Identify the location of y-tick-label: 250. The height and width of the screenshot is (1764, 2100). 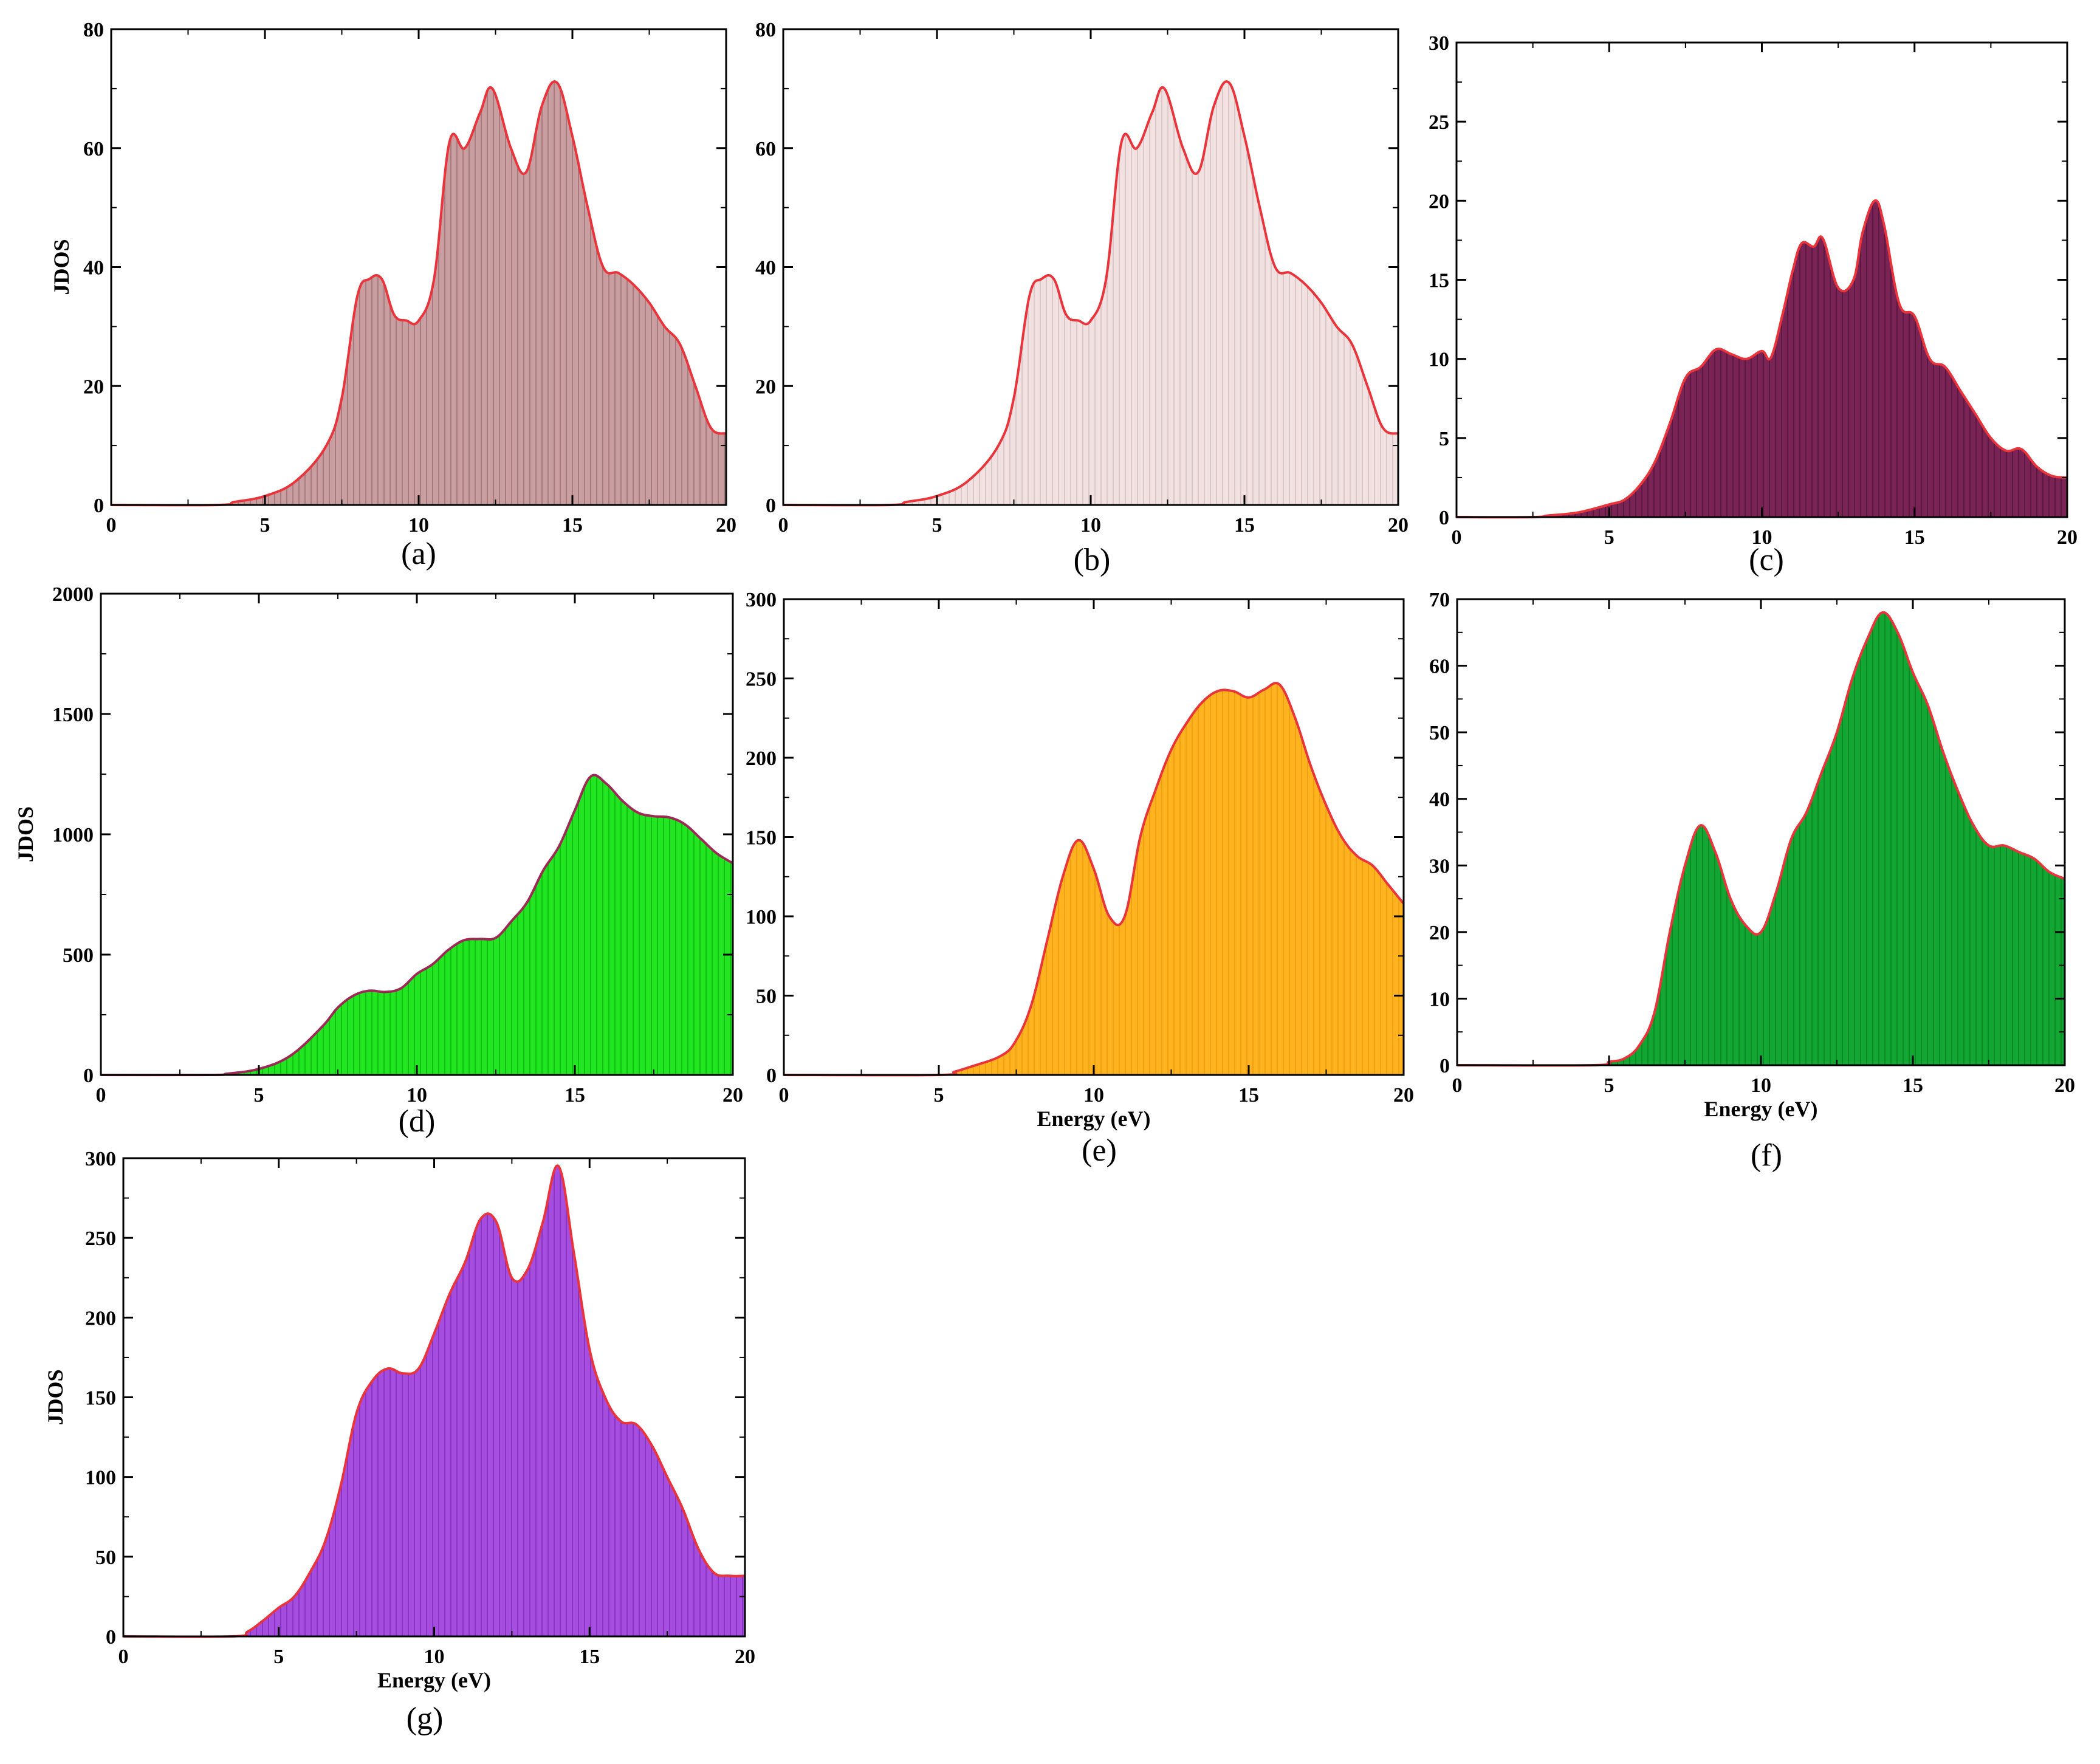
(100, 1238).